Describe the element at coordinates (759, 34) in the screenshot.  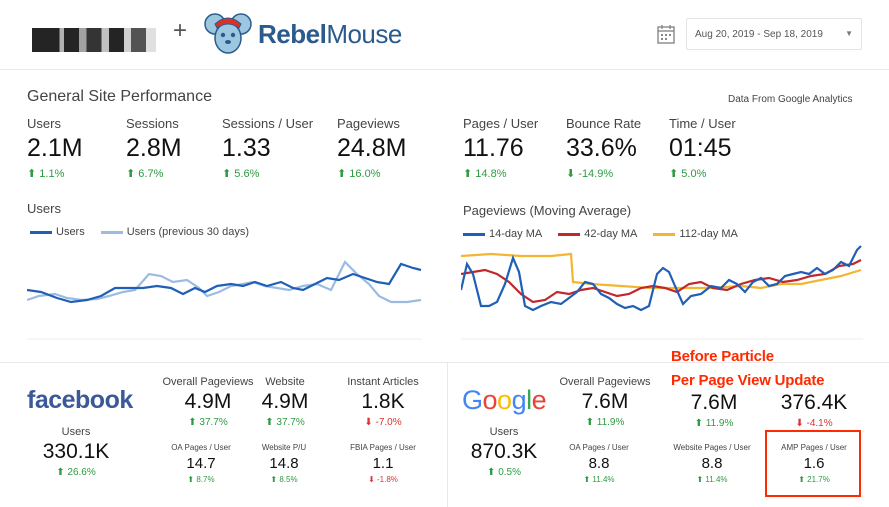
I see `date-range-label: Aug 20, 2019 - Sep 18, 2019` at that location.